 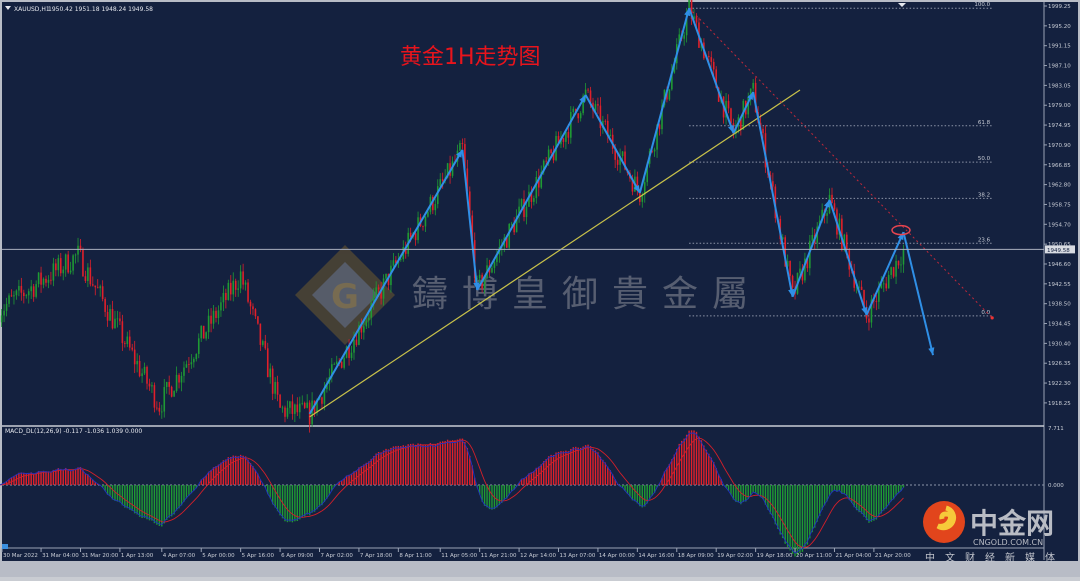 I want to click on price-tick-label: 1926.35, so click(x=1059, y=364).